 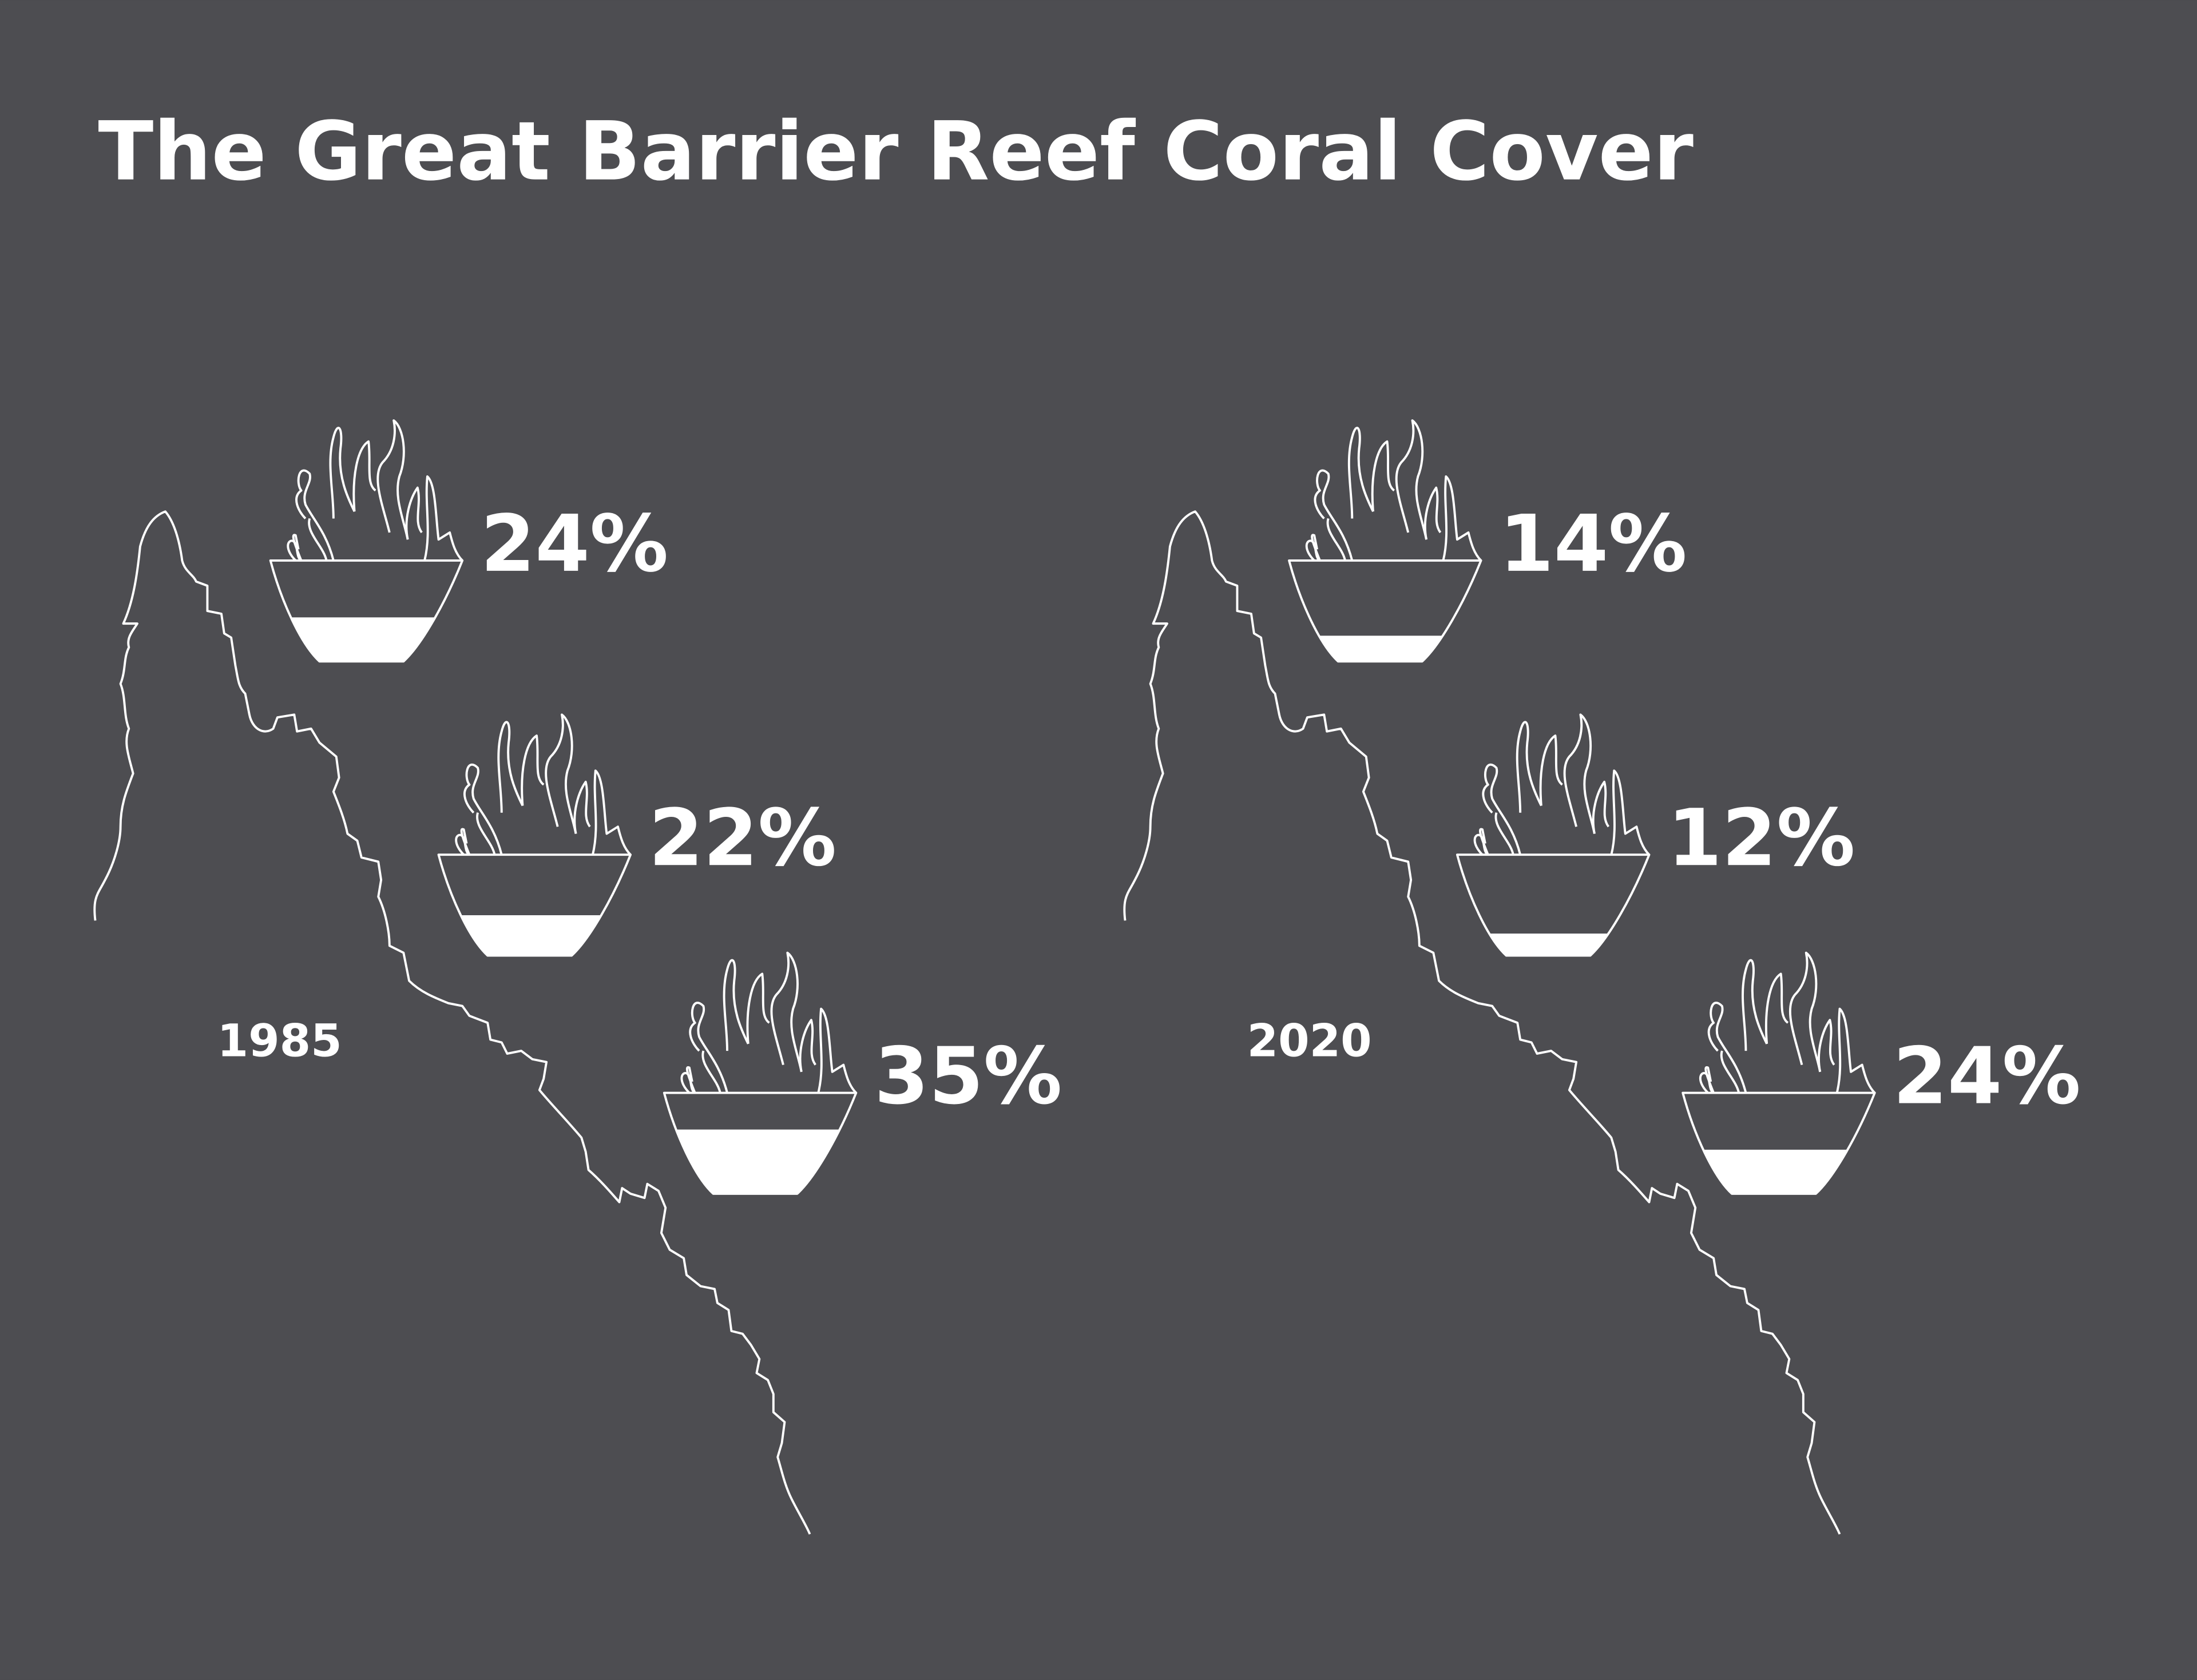 What do you see at coordinates (1593, 545) in the screenshot?
I see `value-label: 14%` at bounding box center [1593, 545].